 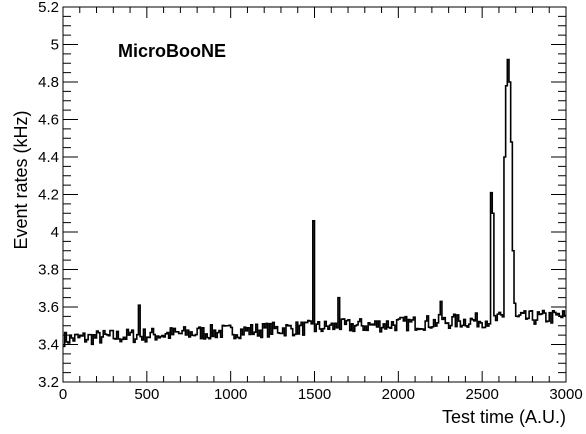 What do you see at coordinates (48, 270) in the screenshot?
I see `y-tick-label: 3.8` at bounding box center [48, 270].